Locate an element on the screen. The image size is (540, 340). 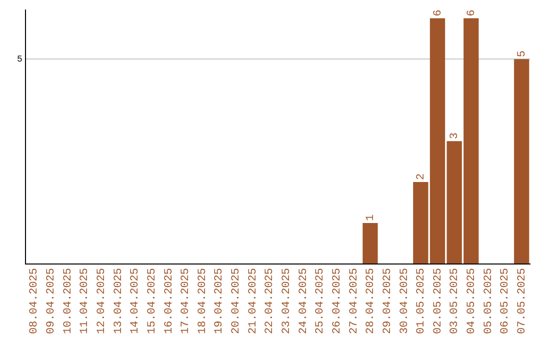
x-tick-label: 05.05.2025 is located at coordinates (488, 301).